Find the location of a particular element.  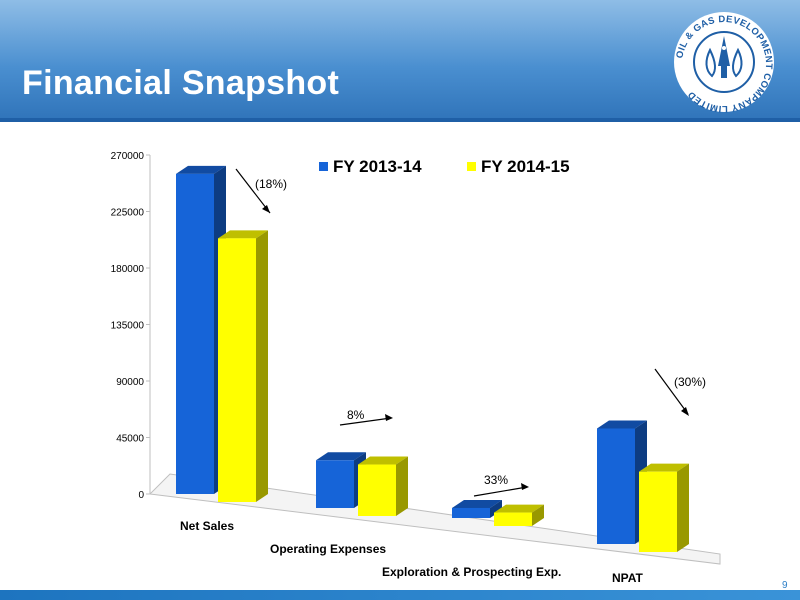

legend-label: FY 2014-15 is located at coordinates (525, 166).